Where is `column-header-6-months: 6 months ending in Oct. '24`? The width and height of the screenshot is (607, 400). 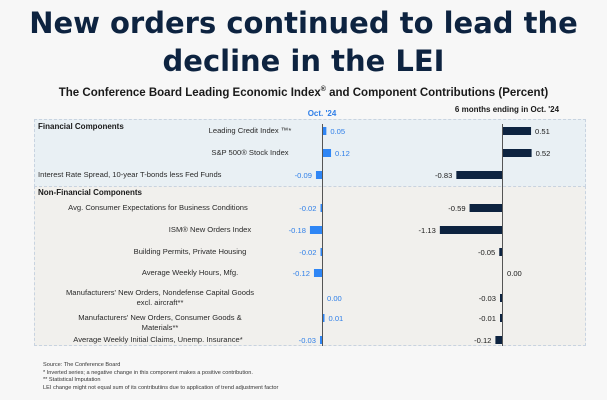 column-header-6-months: 6 months ending in Oct. '24 is located at coordinates (507, 109).